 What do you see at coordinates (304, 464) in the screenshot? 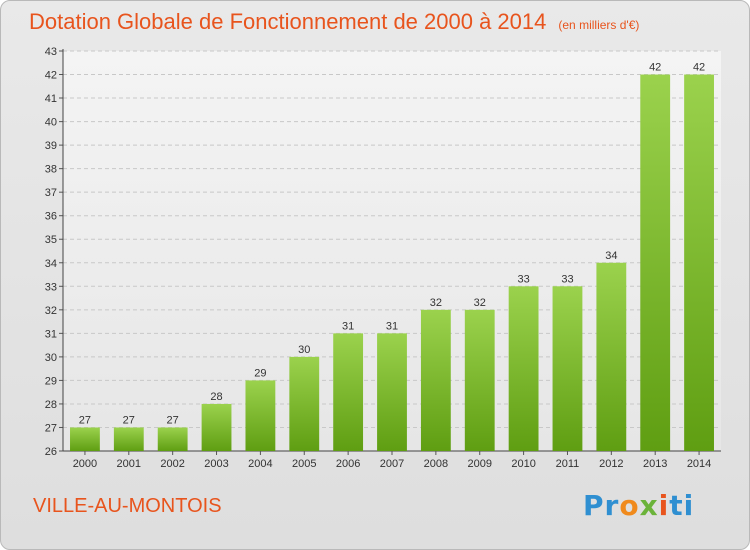
I see `x-tick-label: 2005` at bounding box center [304, 464].